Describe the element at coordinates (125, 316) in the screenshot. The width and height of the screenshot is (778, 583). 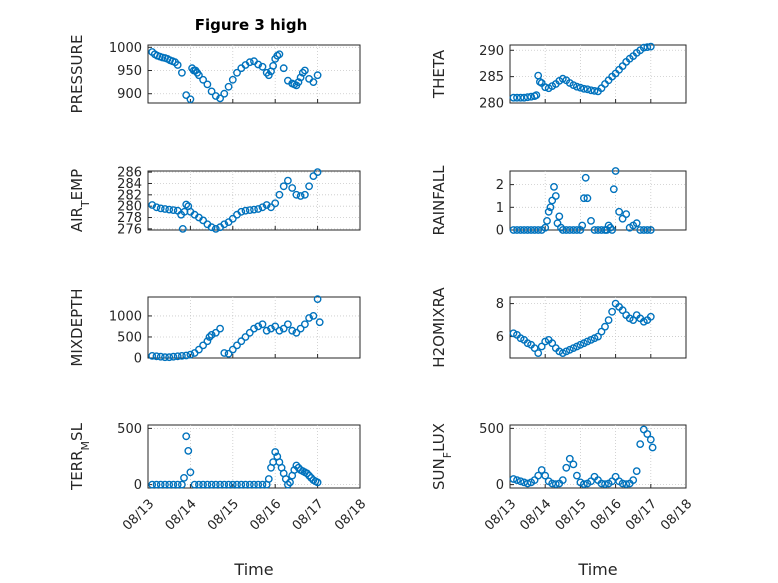
I see `y-tick-label: 1000` at that location.